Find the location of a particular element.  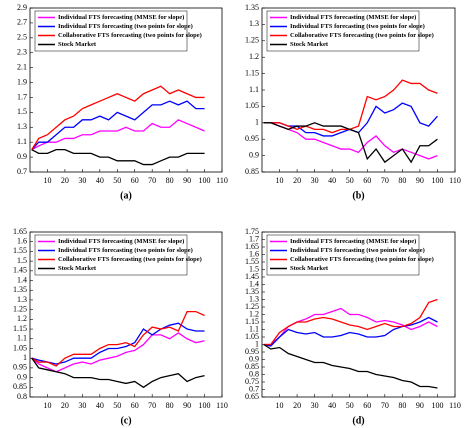

x-tick-label: 10 is located at coordinates (47, 180).